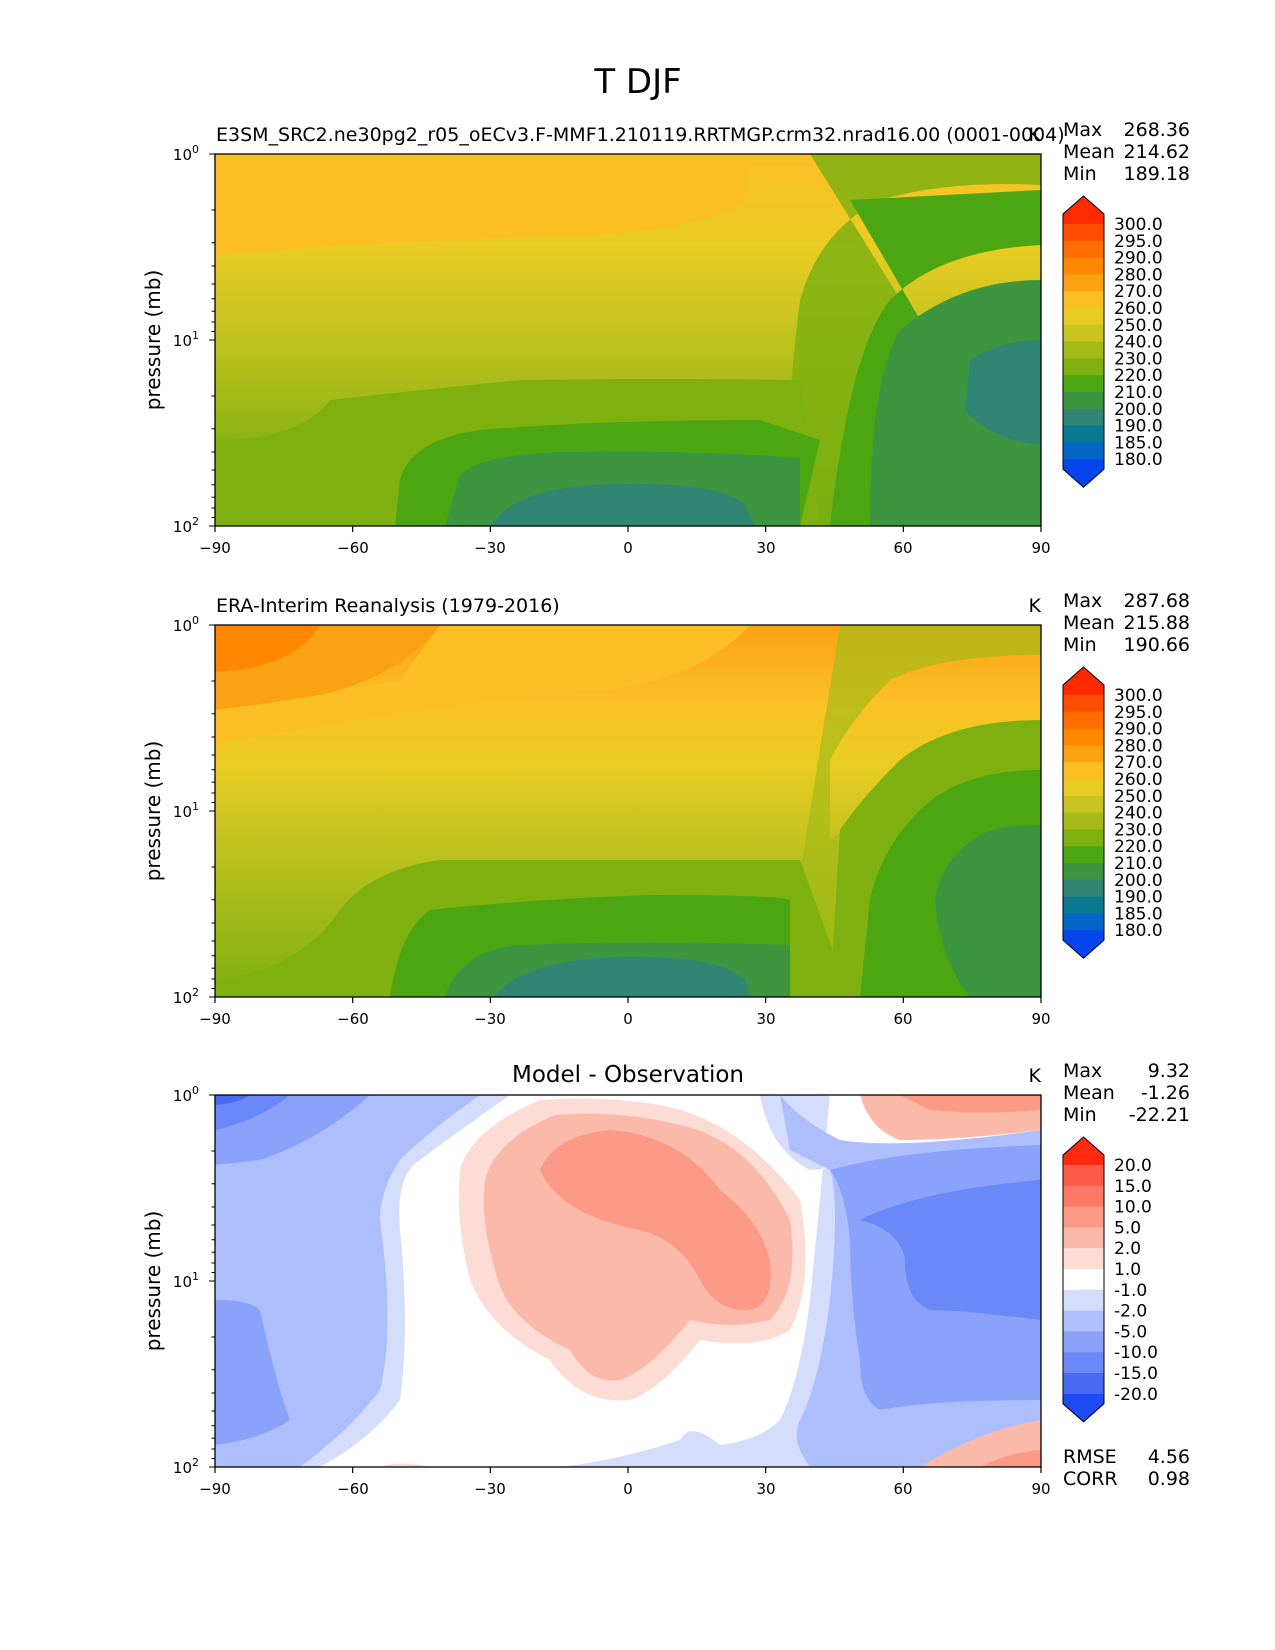  I want to click on colorbar-label: 270.0, so click(1138, 763).